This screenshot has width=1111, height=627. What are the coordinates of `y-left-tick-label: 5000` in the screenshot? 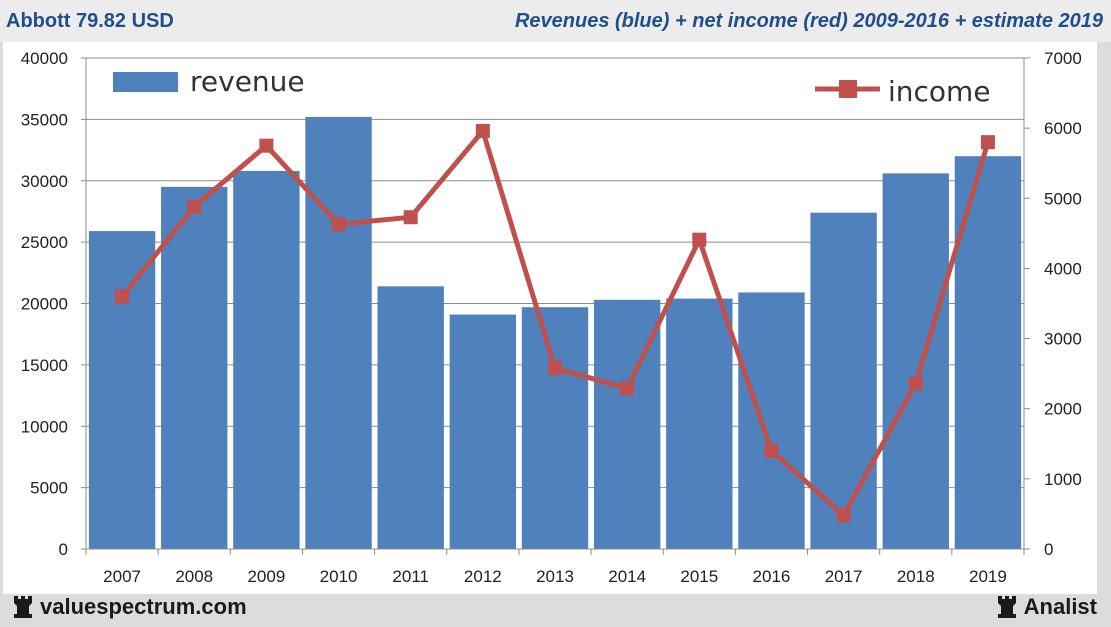 It's located at (49, 488).